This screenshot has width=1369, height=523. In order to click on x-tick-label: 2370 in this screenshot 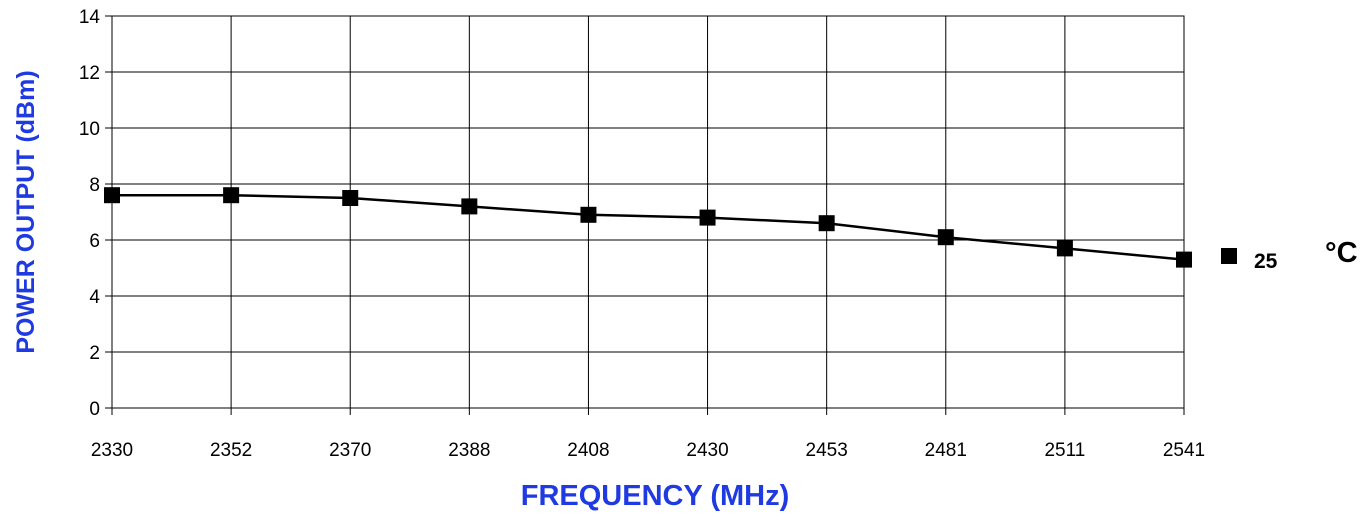, I will do `click(350, 450)`.